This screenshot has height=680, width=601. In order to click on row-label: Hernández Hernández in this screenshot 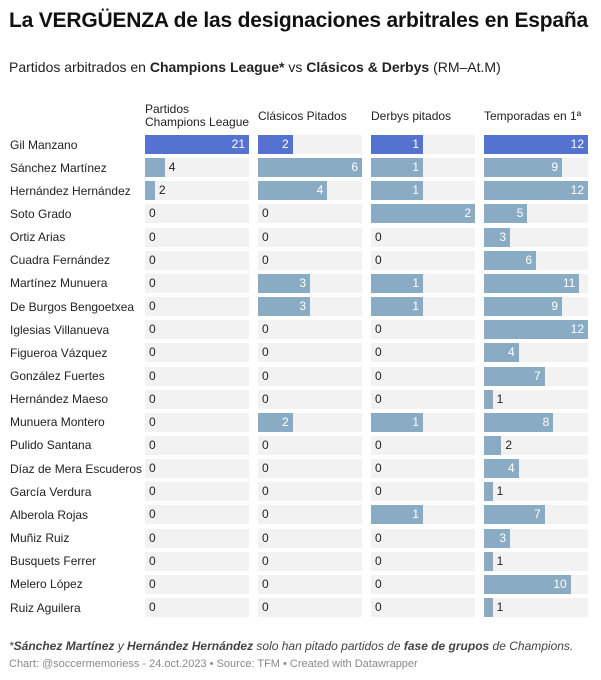, I will do `click(70, 190)`.